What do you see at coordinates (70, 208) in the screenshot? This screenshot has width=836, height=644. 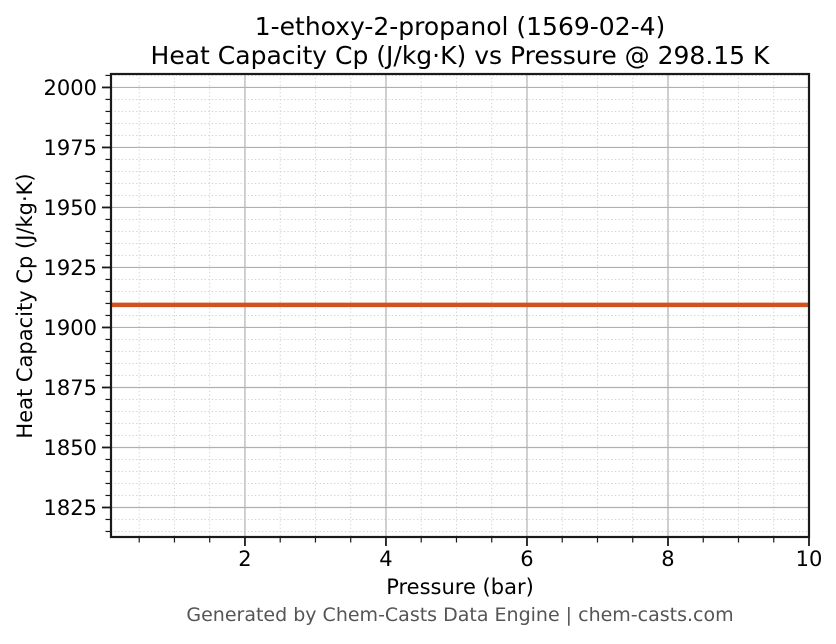 I see `y-tick-label: 1950` at bounding box center [70, 208].